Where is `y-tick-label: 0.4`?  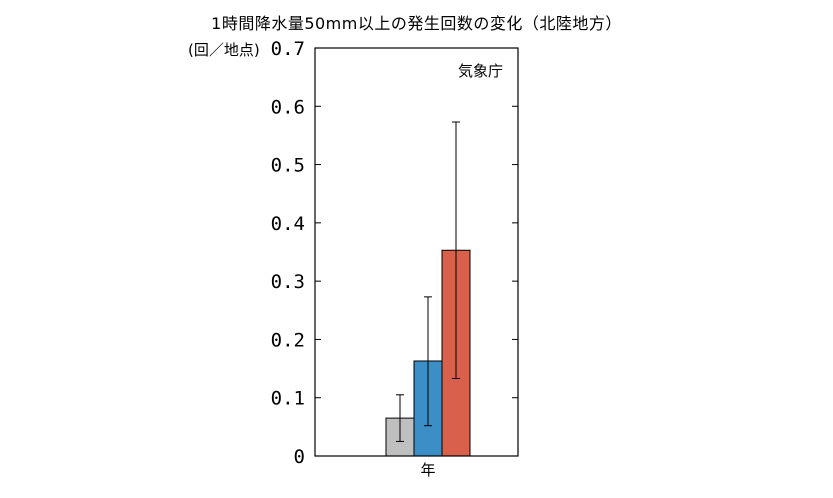
y-tick-label: 0.4 is located at coordinates (288, 224).